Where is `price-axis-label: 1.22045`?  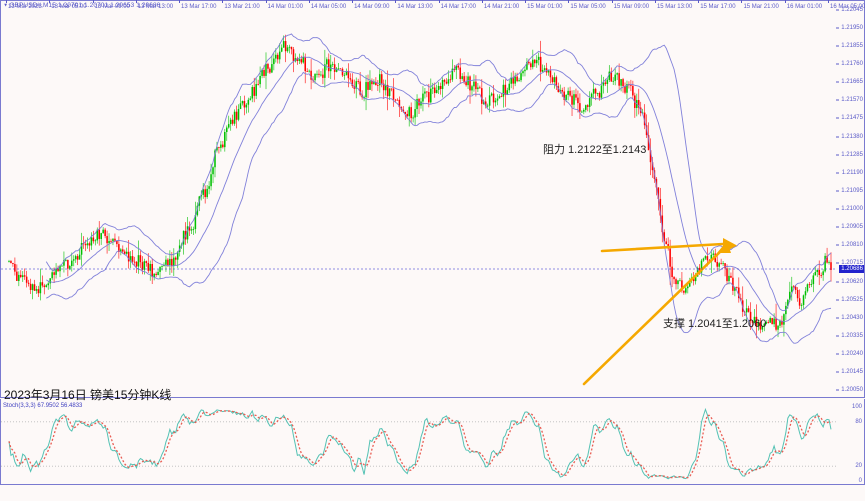
price-axis-label: 1.22045 is located at coordinates (852, 9).